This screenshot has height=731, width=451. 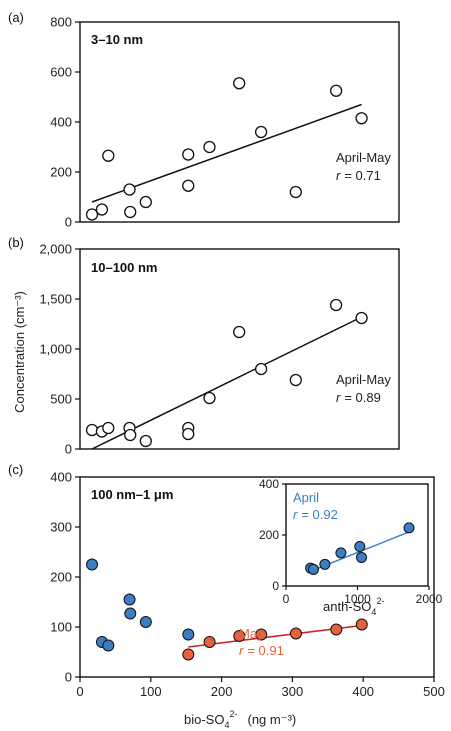 I want to click on inset-xtick-label: 1000, so click(x=357, y=599).